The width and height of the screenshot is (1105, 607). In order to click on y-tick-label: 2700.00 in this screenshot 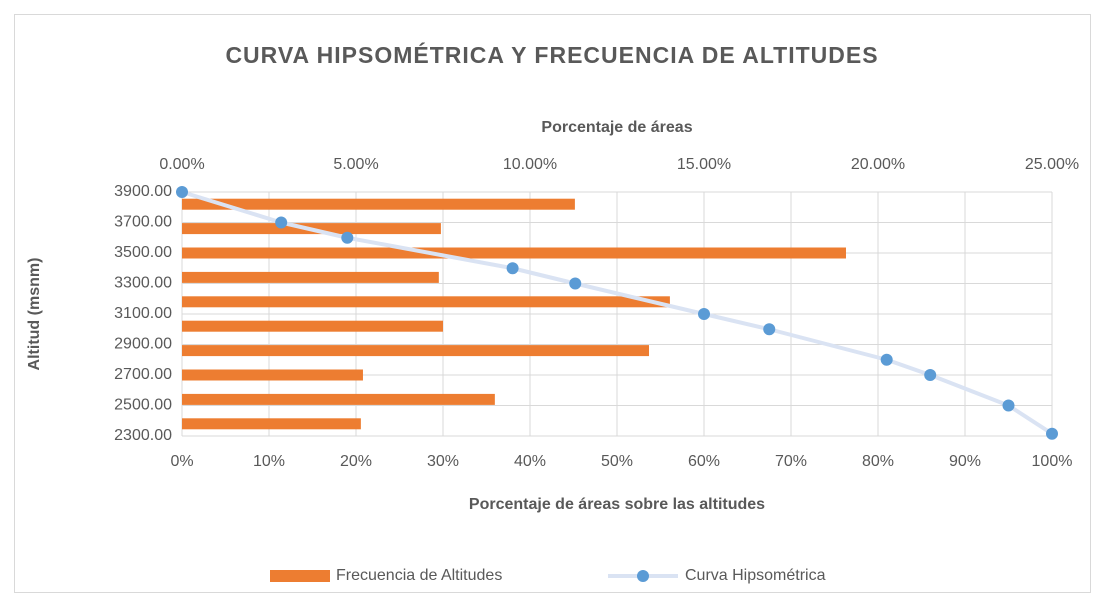, I will do `click(143, 374)`.